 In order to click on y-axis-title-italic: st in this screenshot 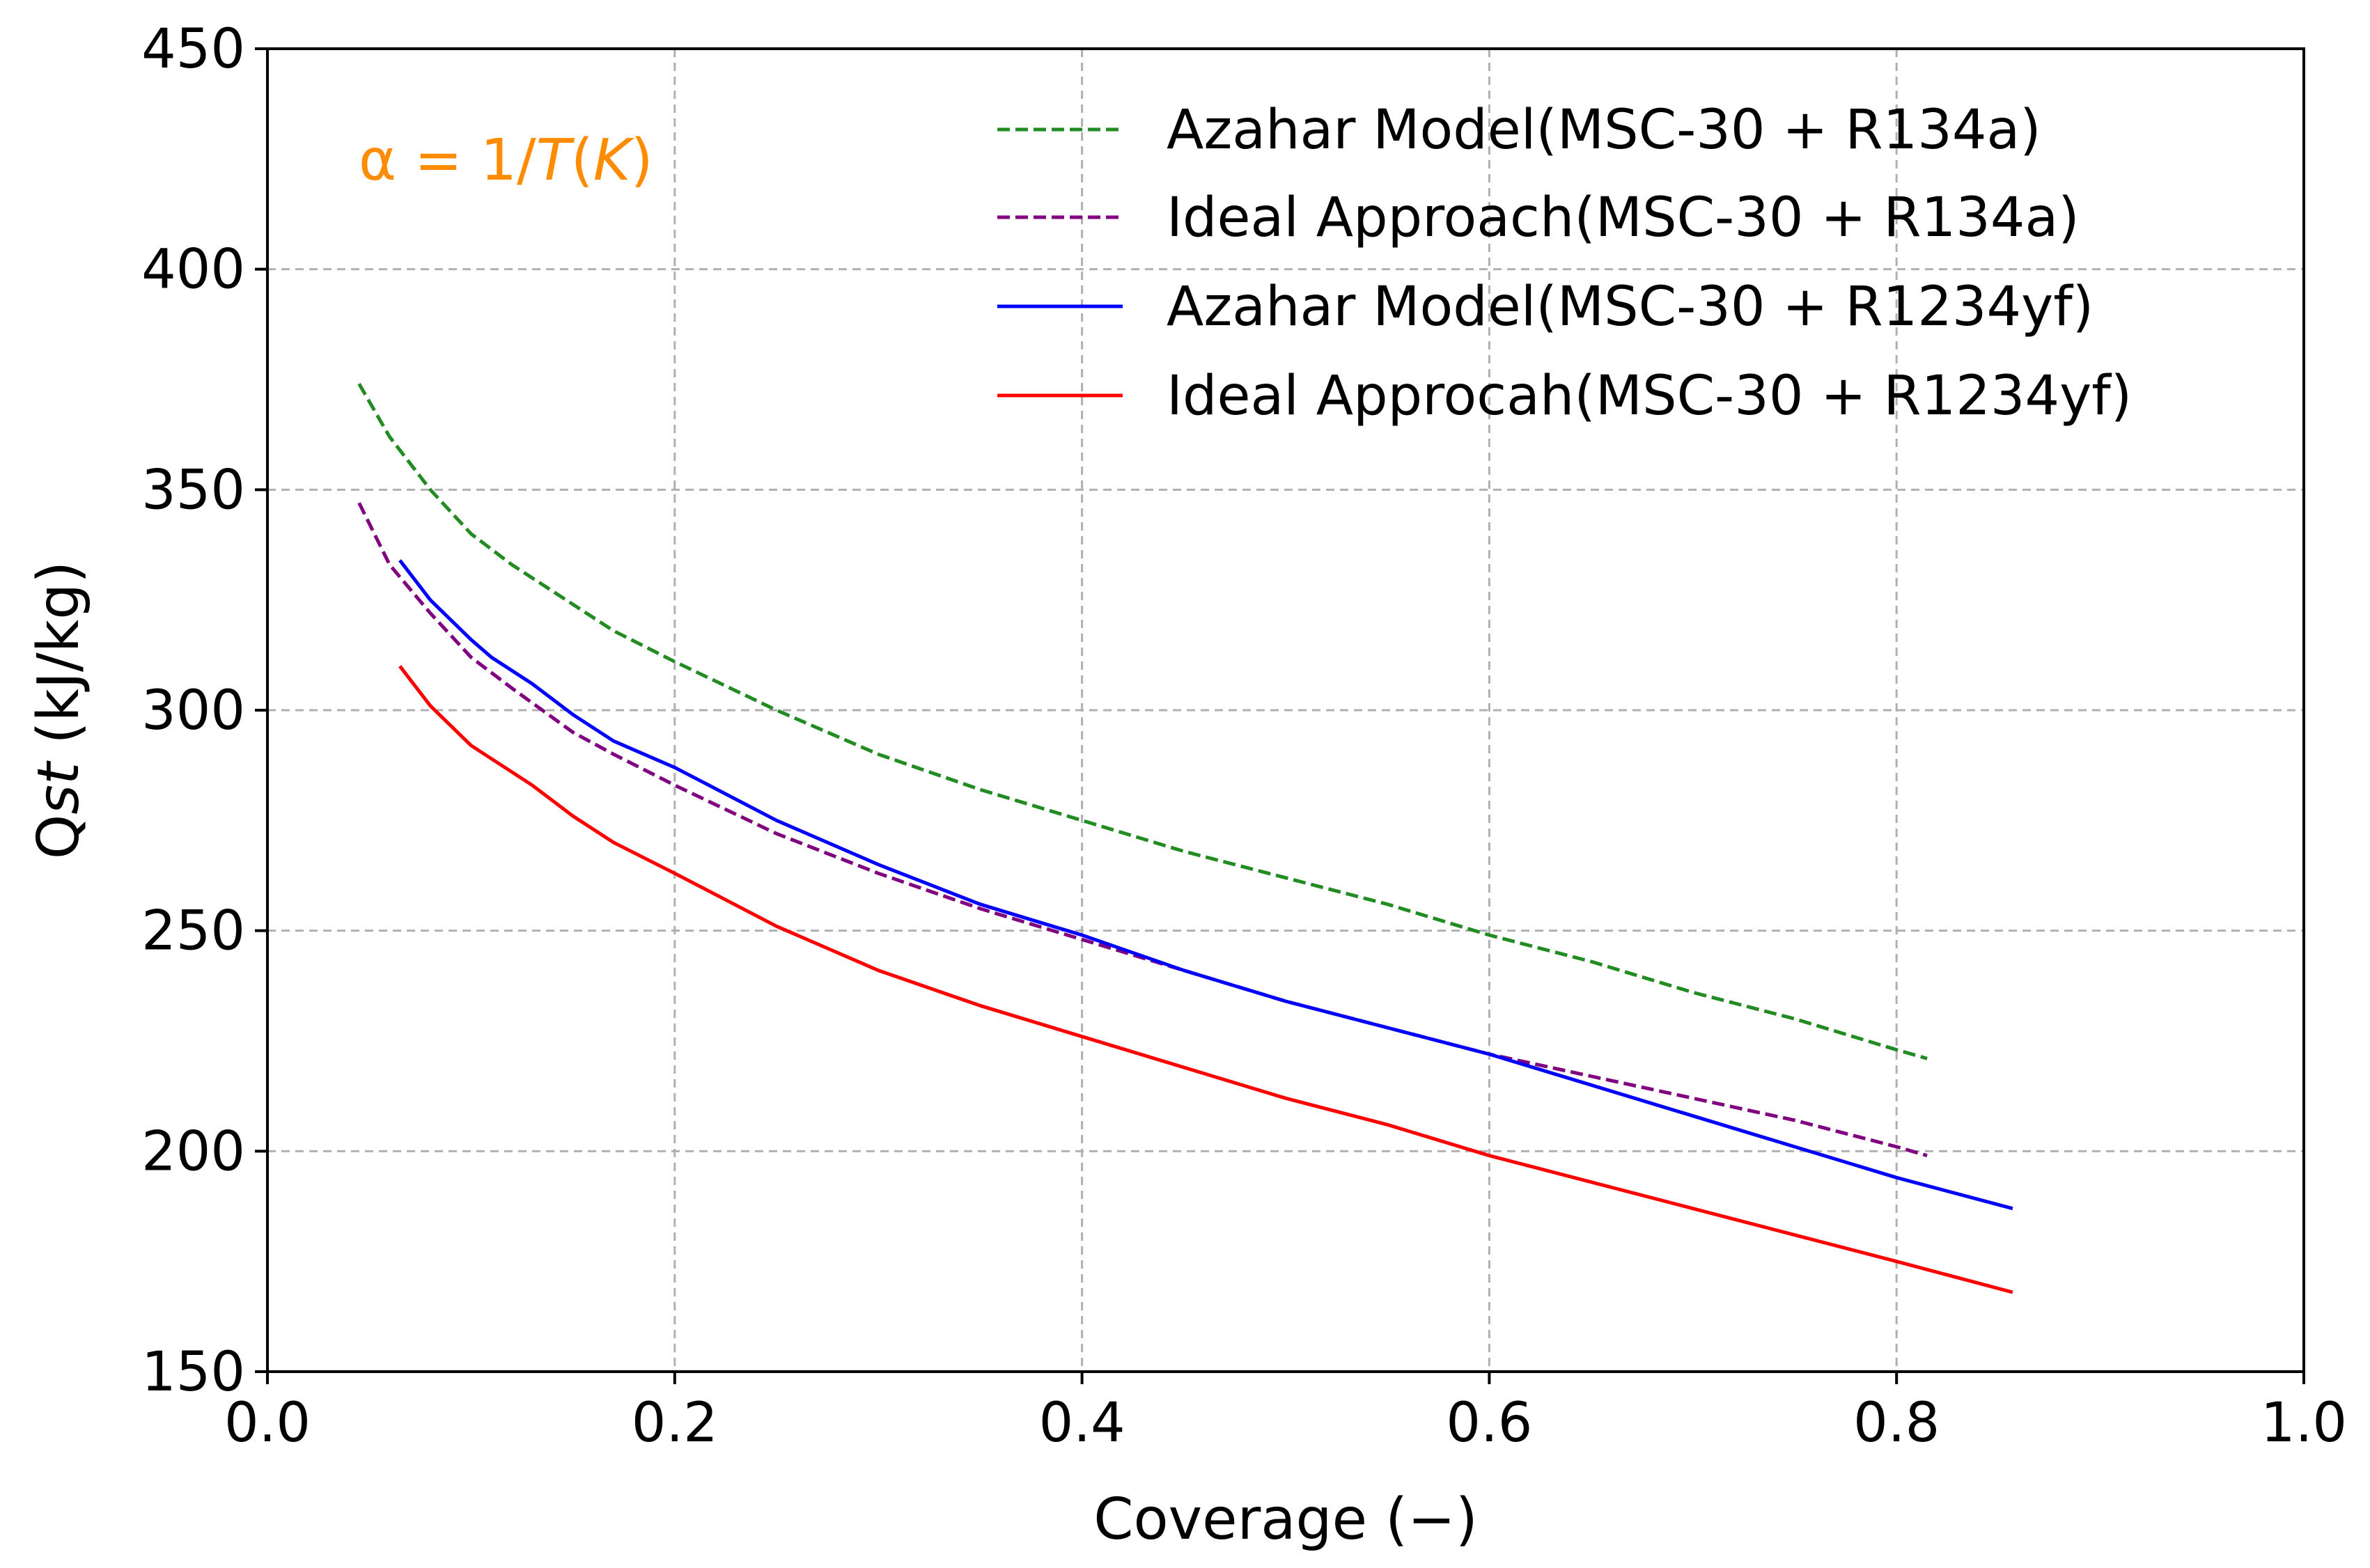, I will do `click(59, 787)`.